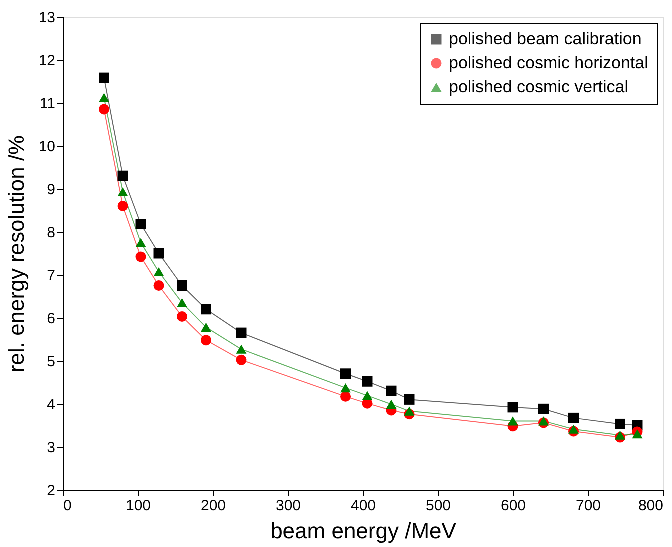 The width and height of the screenshot is (672, 547). I want to click on x-tick-label: 200, so click(213, 506).